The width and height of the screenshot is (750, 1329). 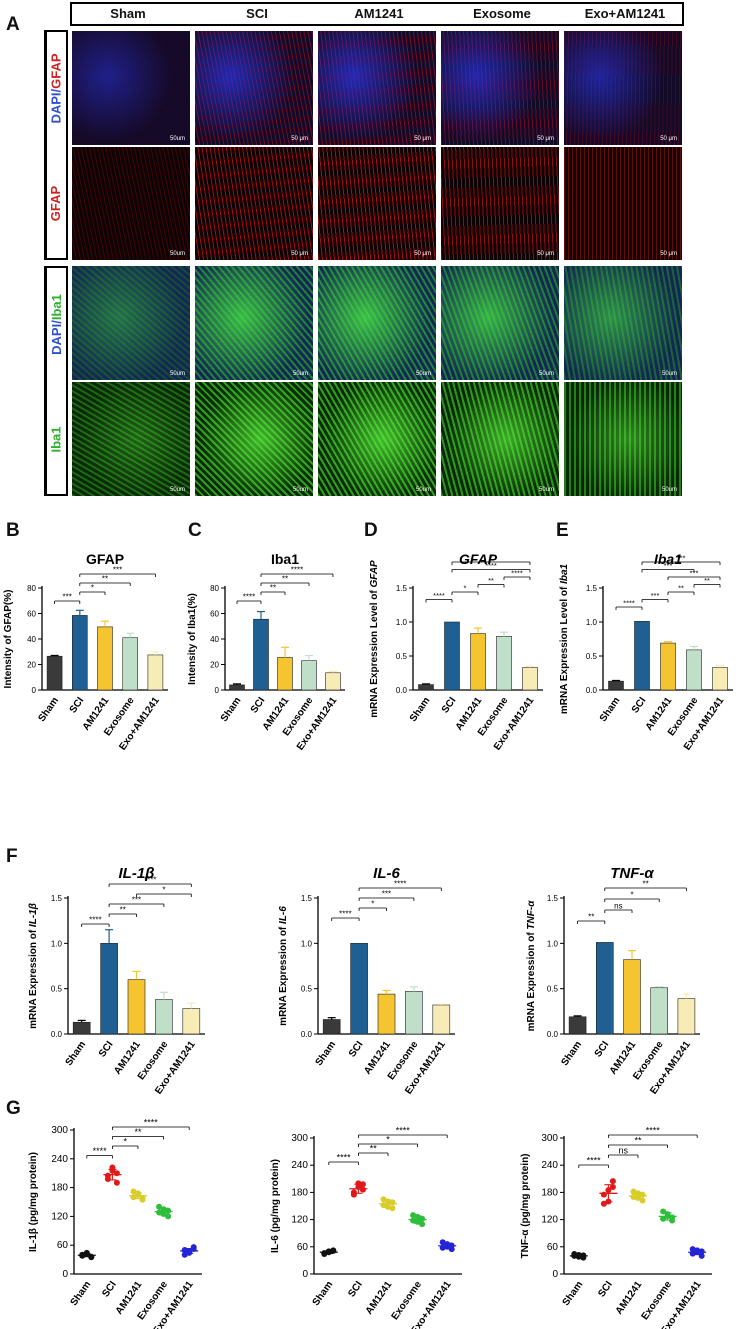 I want to click on y-tick-label: 120, so click(x=549, y=1220).